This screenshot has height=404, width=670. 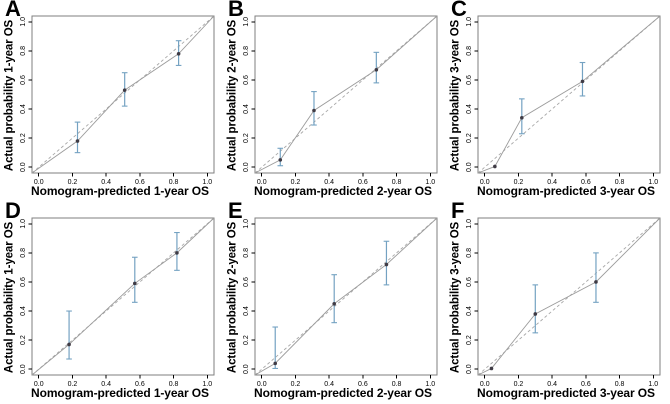 I want to click on panel-f-x-axis-label: Nomogram-predicted 3-year OS, so click(x=566, y=393).